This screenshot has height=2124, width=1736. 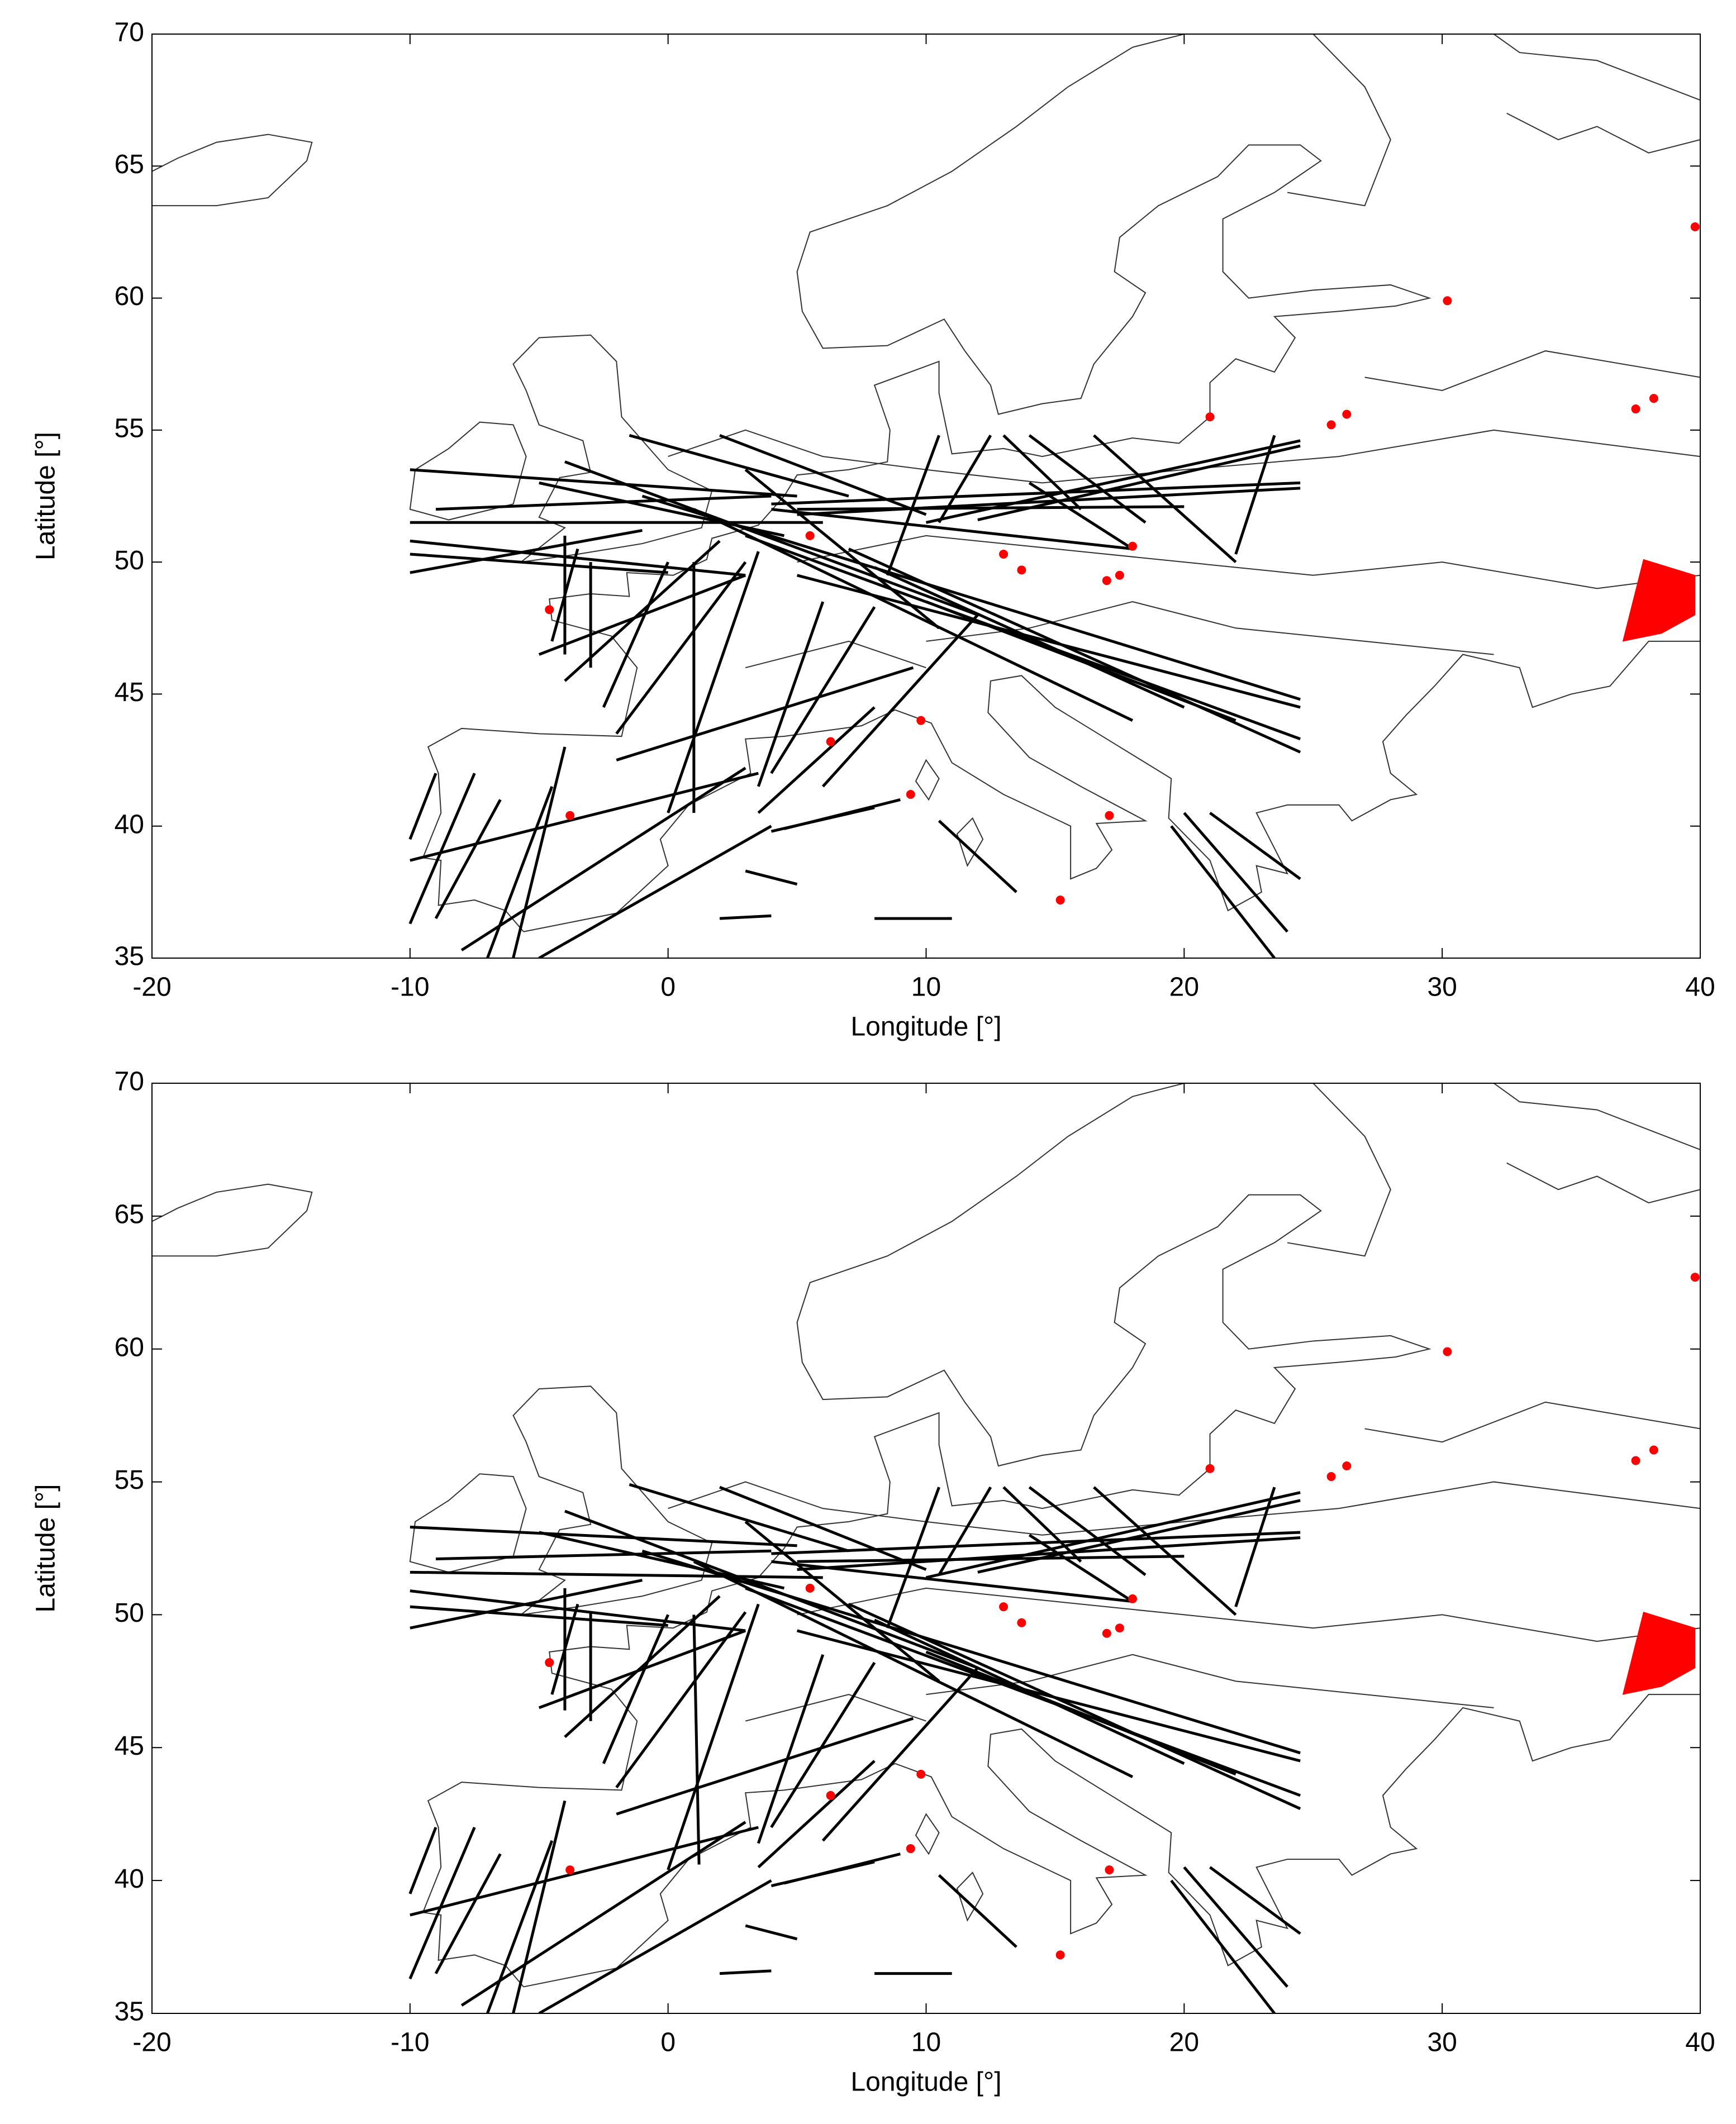 What do you see at coordinates (129, 1215) in the screenshot?
I see `y-tick-label: 65` at bounding box center [129, 1215].